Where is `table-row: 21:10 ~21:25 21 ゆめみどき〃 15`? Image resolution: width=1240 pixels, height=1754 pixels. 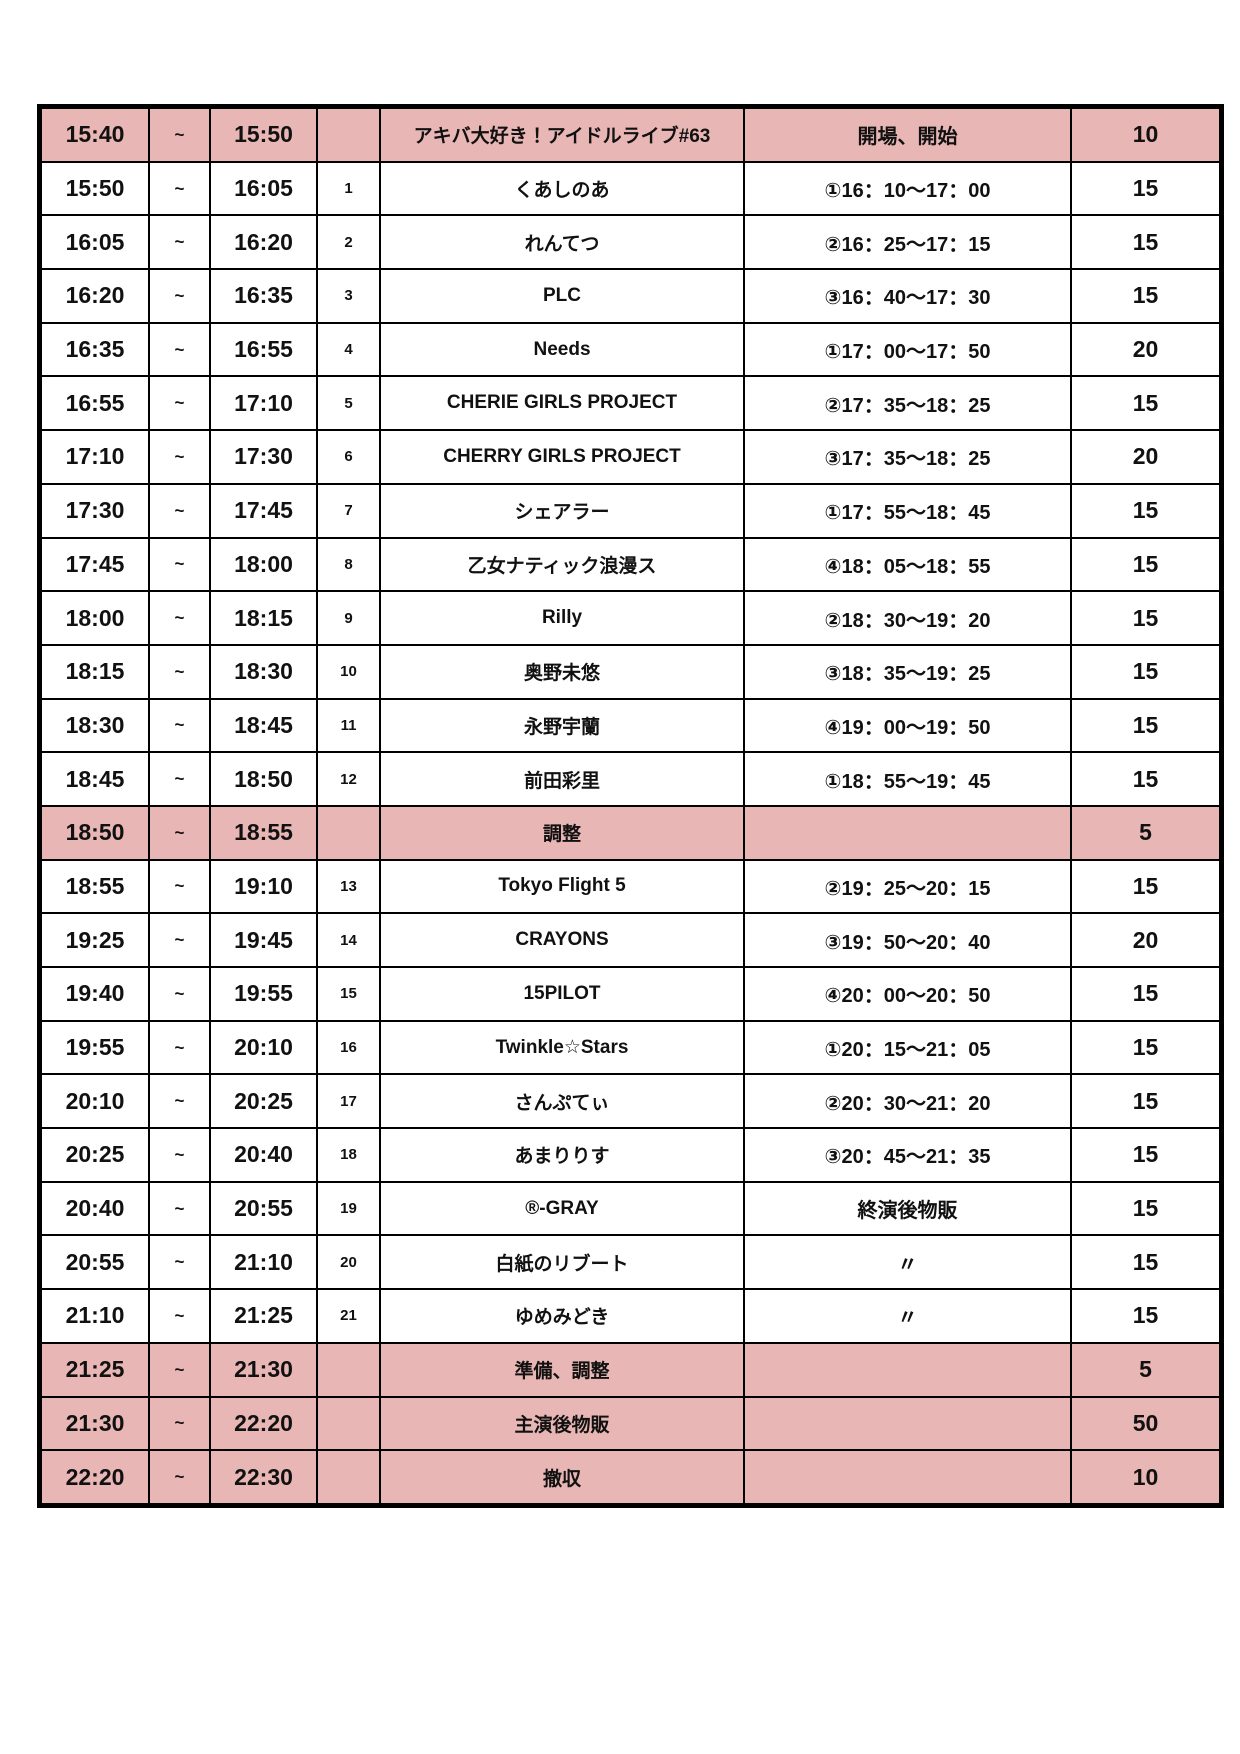
table-row: 21:10 ~21:25 21 ゆめみどき〃 15 is located at coordinates (630, 1316).